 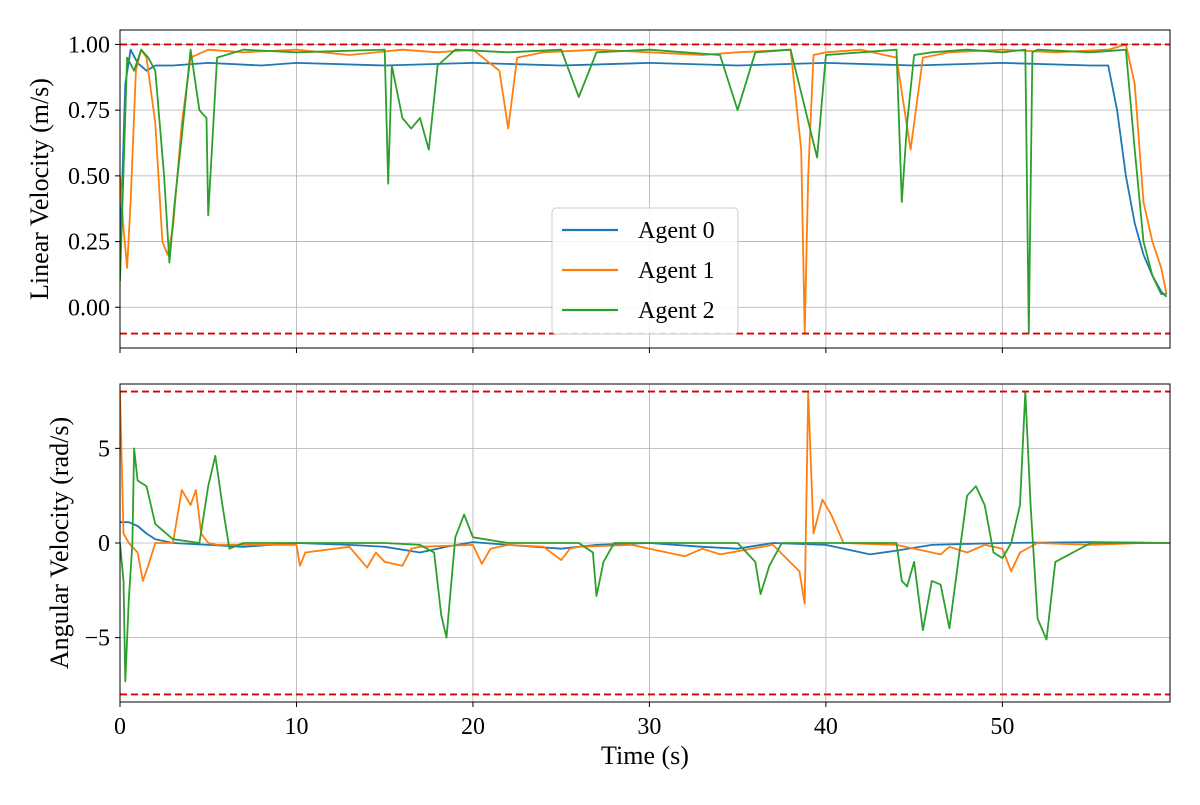 I want to click on y-tick-label: 5, so click(x=104, y=449).